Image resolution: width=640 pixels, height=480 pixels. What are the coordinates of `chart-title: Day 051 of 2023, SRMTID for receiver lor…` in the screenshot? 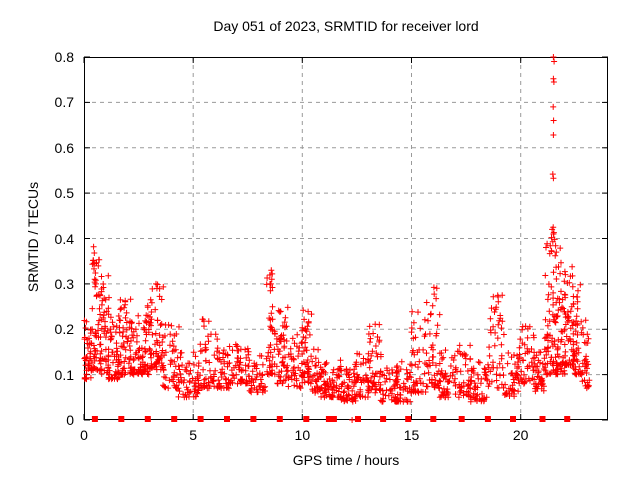 It's located at (346, 26).